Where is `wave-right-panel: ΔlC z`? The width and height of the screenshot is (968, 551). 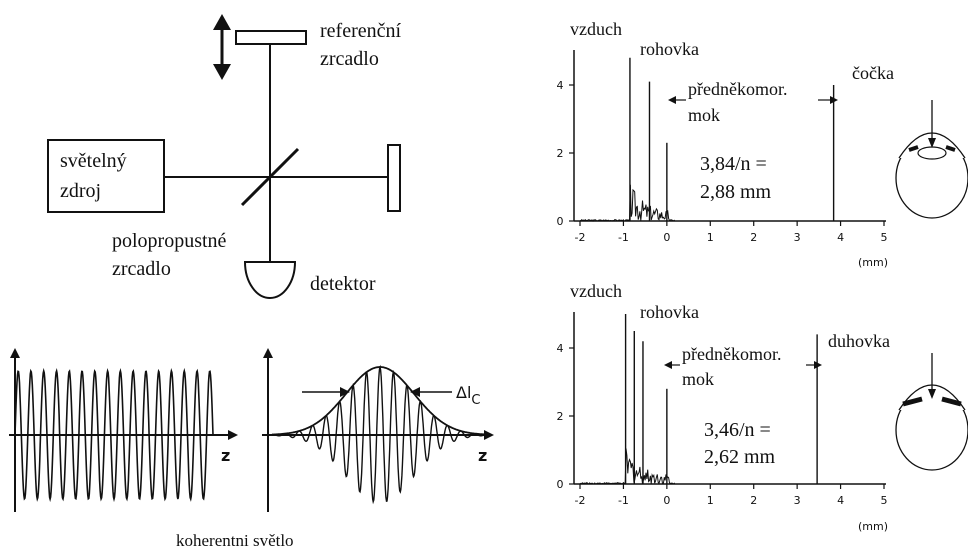
wave-right-panel: ΔlC z is located at coordinates (378, 430).